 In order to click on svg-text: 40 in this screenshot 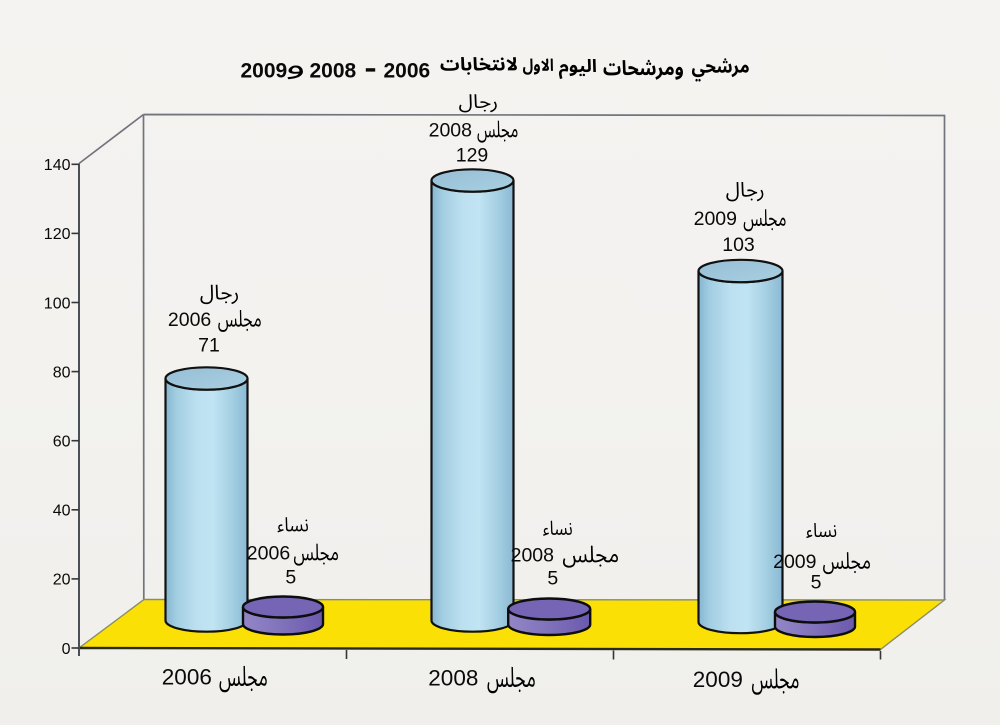, I will do `click(62, 511)`.